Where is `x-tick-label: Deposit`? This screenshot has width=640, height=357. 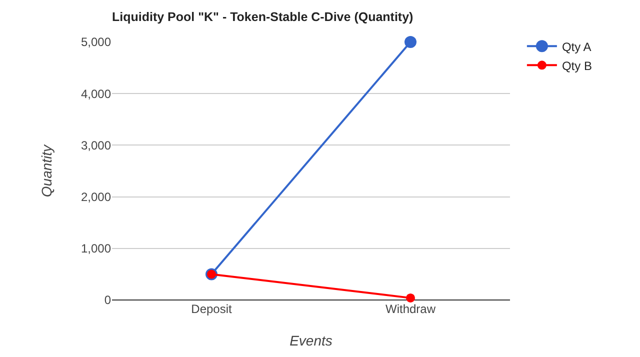 x-tick-label: Deposit is located at coordinates (212, 309).